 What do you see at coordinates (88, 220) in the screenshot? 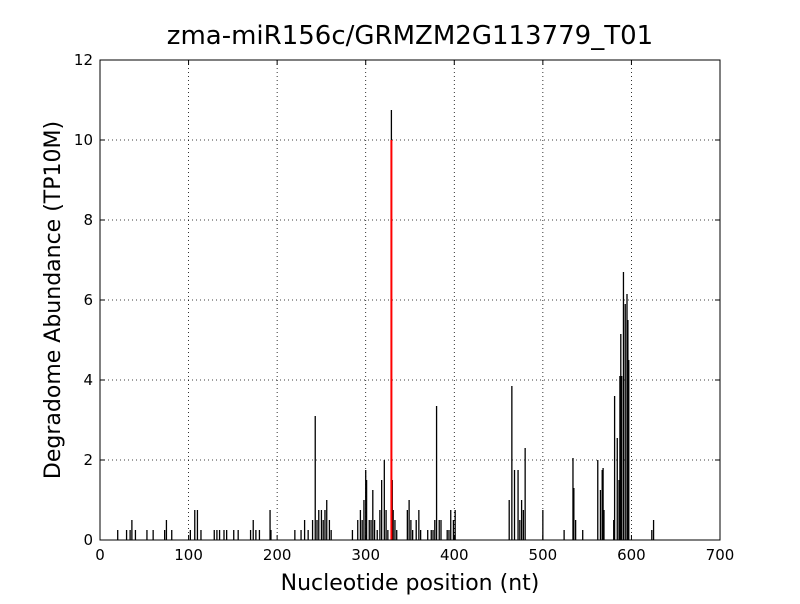
I see `y-tick-label: 8` at bounding box center [88, 220].